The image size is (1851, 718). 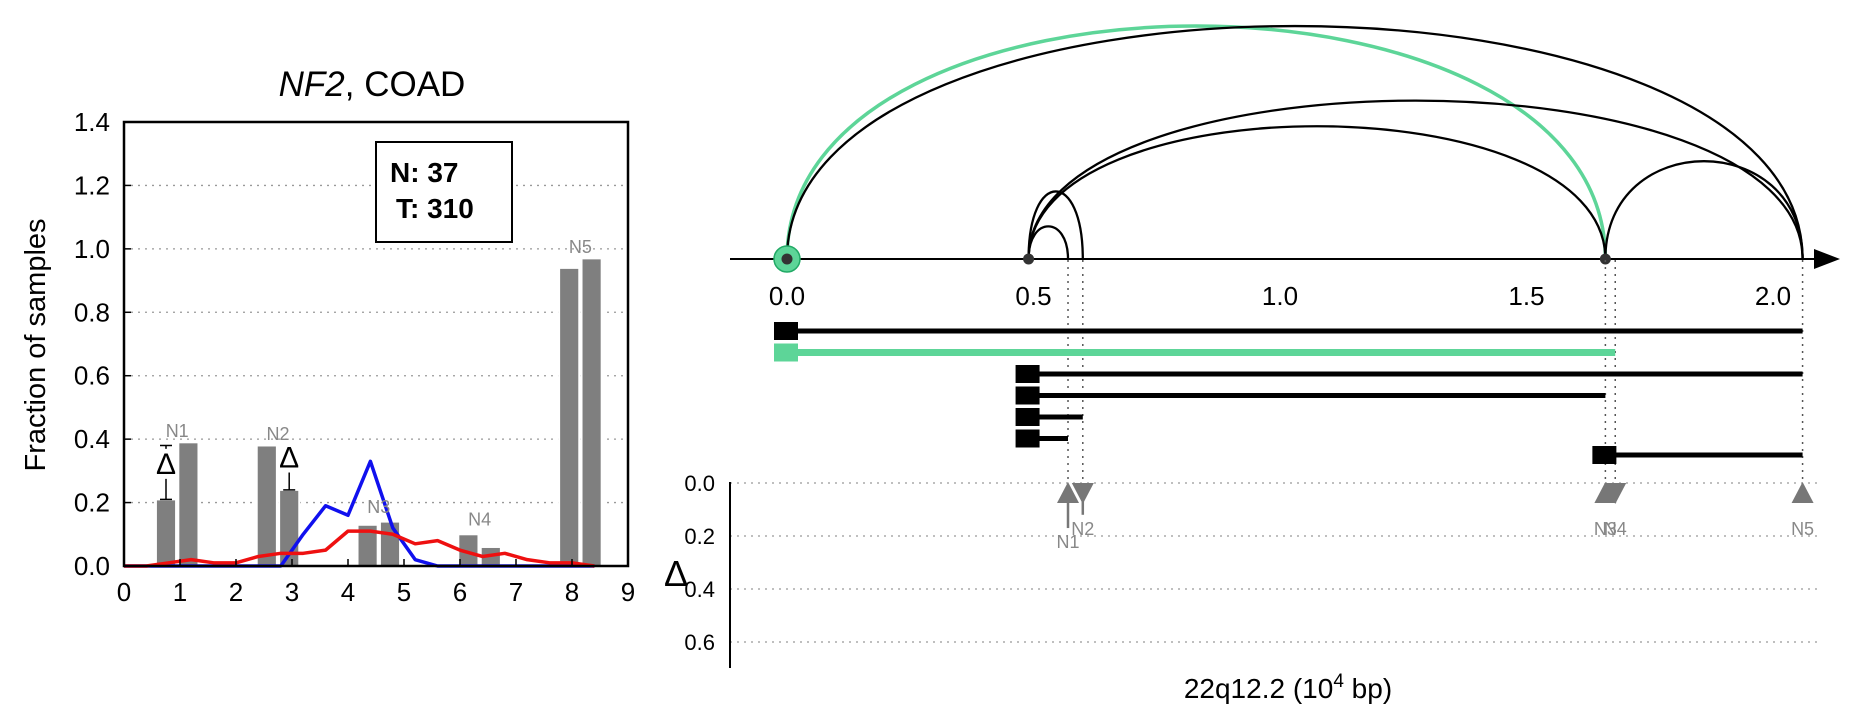 I want to click on bar-label: N4, so click(x=479, y=520).